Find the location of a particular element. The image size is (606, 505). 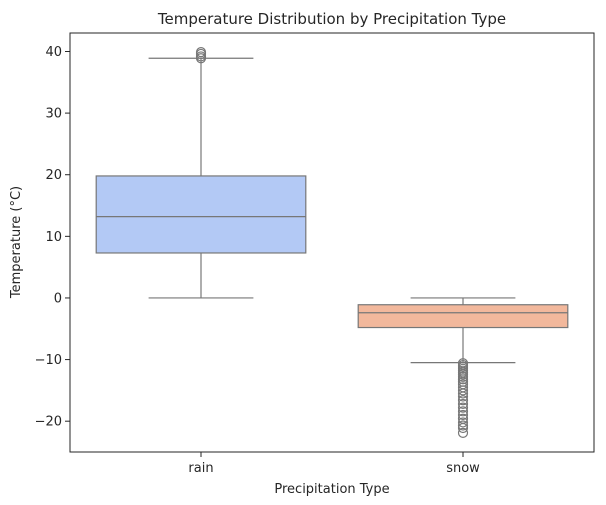

y-tick-label: 0 is located at coordinates (58, 298).